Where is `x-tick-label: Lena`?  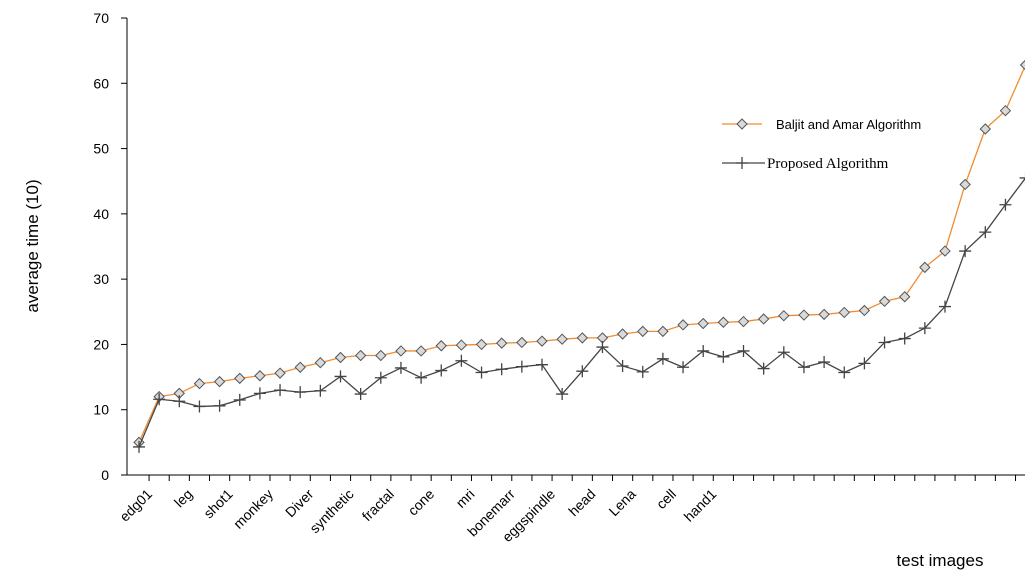 x-tick-label: Lena is located at coordinates (621, 502).